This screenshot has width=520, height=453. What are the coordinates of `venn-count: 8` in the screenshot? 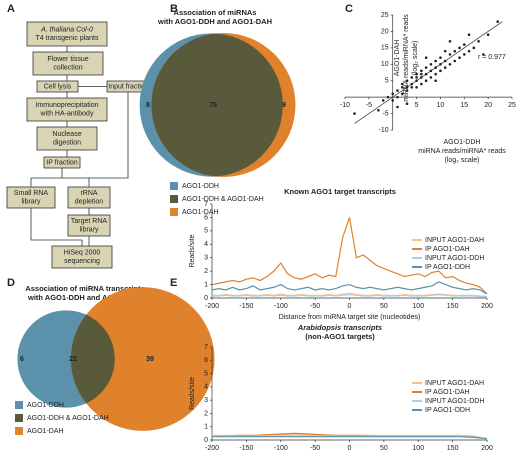 It's located at (148, 105).